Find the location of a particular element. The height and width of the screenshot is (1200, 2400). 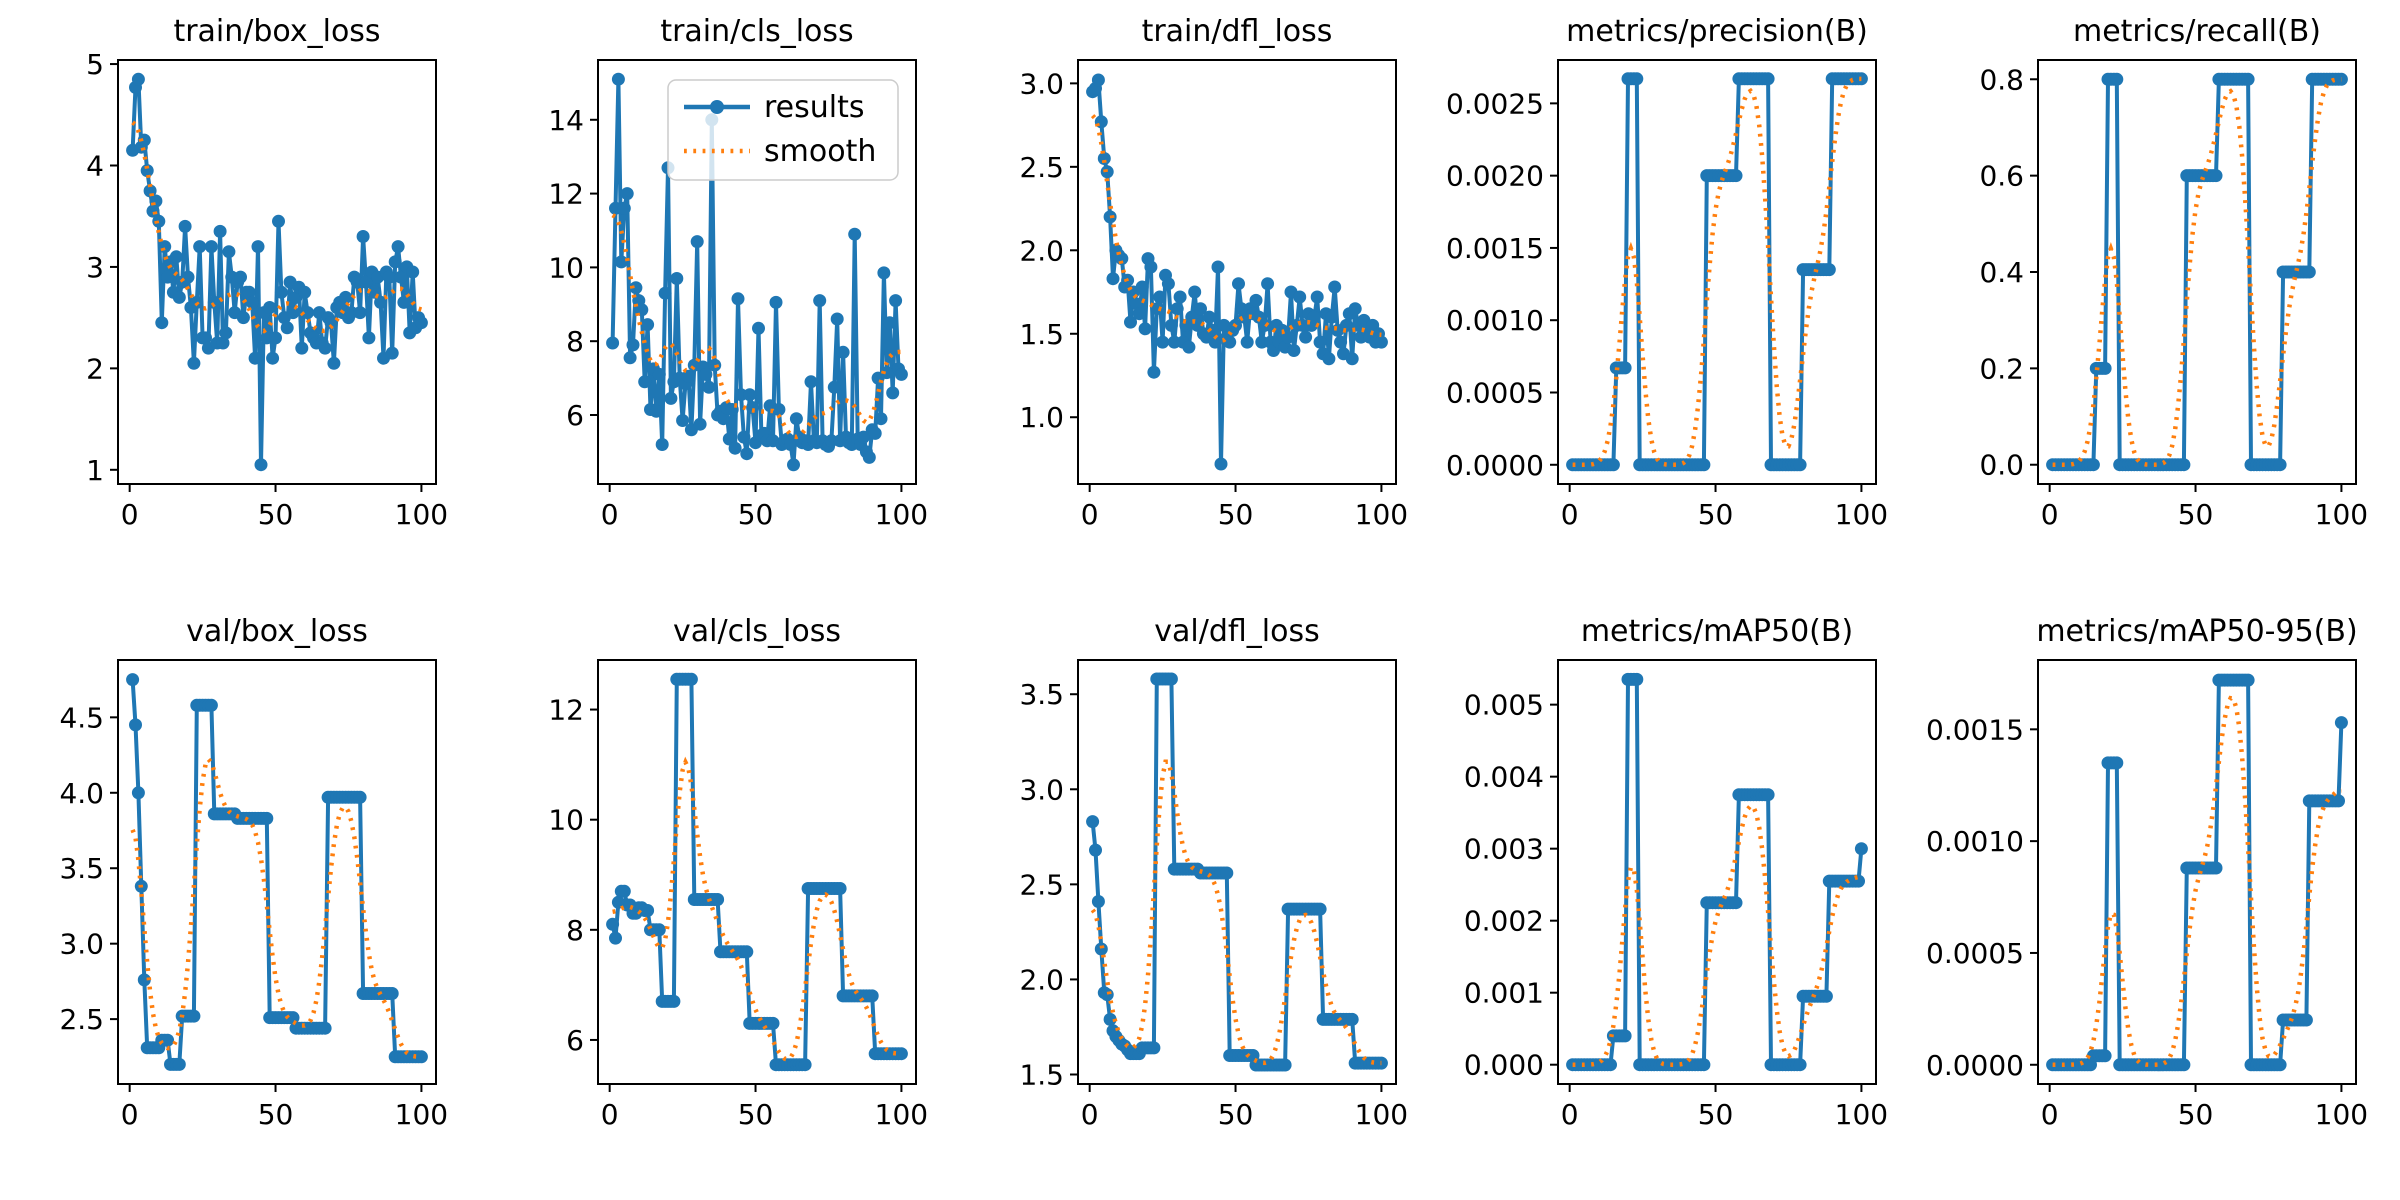

svg-text: 0.005 is located at coordinates (1504, 705).